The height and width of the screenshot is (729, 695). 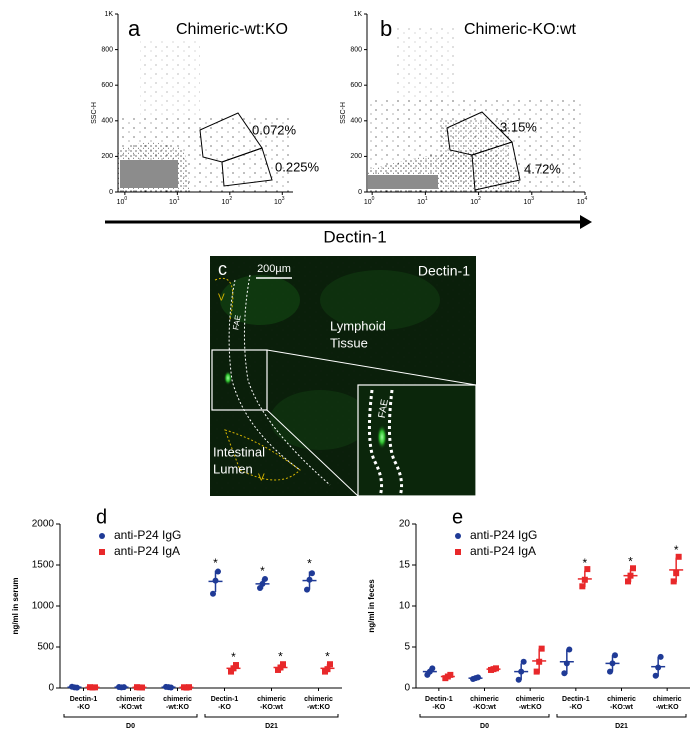 What do you see at coordinates (405, 565) in the screenshot?
I see `y-tick-label: 15` at bounding box center [405, 565].